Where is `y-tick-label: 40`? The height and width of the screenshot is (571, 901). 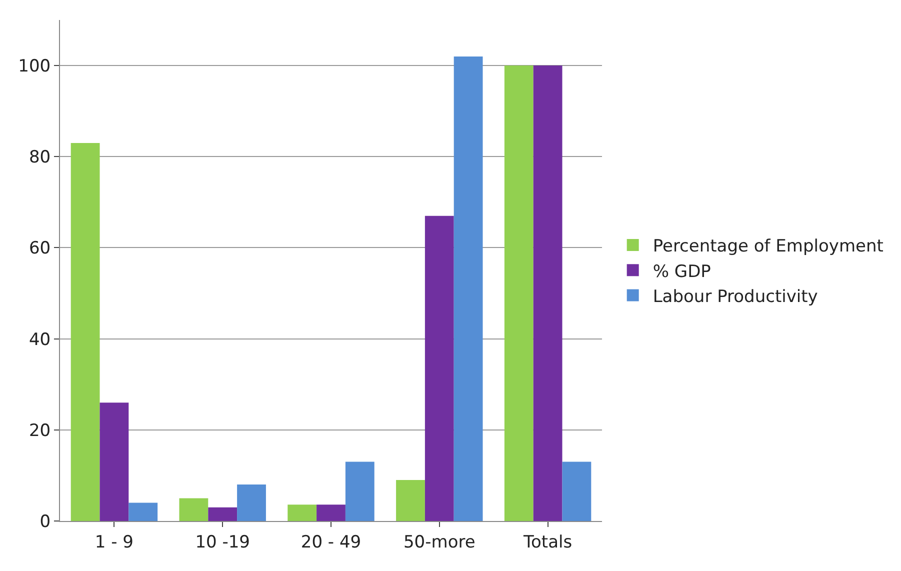 y-tick-label: 40 is located at coordinates (39, 340).